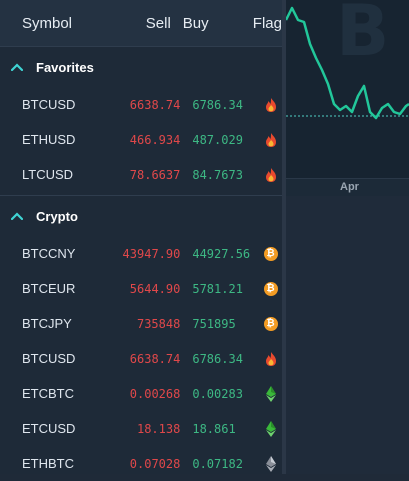  I want to click on axis-label-apr: Apr, so click(349, 187).